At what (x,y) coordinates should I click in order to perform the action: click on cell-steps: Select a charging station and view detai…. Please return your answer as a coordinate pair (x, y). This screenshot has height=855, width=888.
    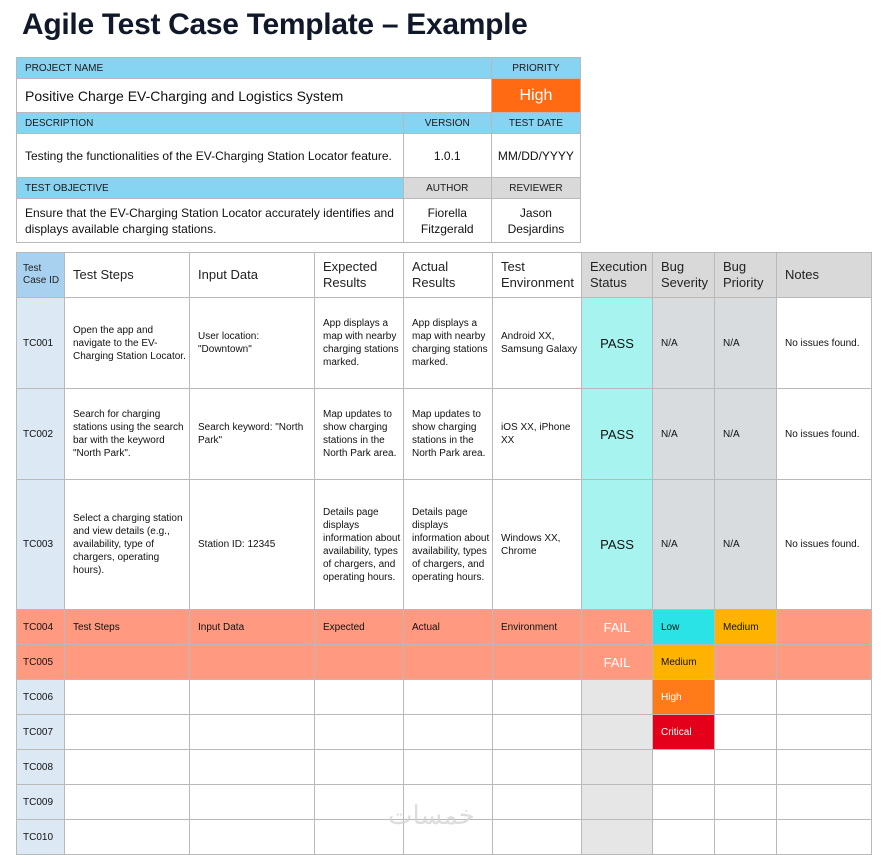
    Looking at the image, I should click on (127, 544).